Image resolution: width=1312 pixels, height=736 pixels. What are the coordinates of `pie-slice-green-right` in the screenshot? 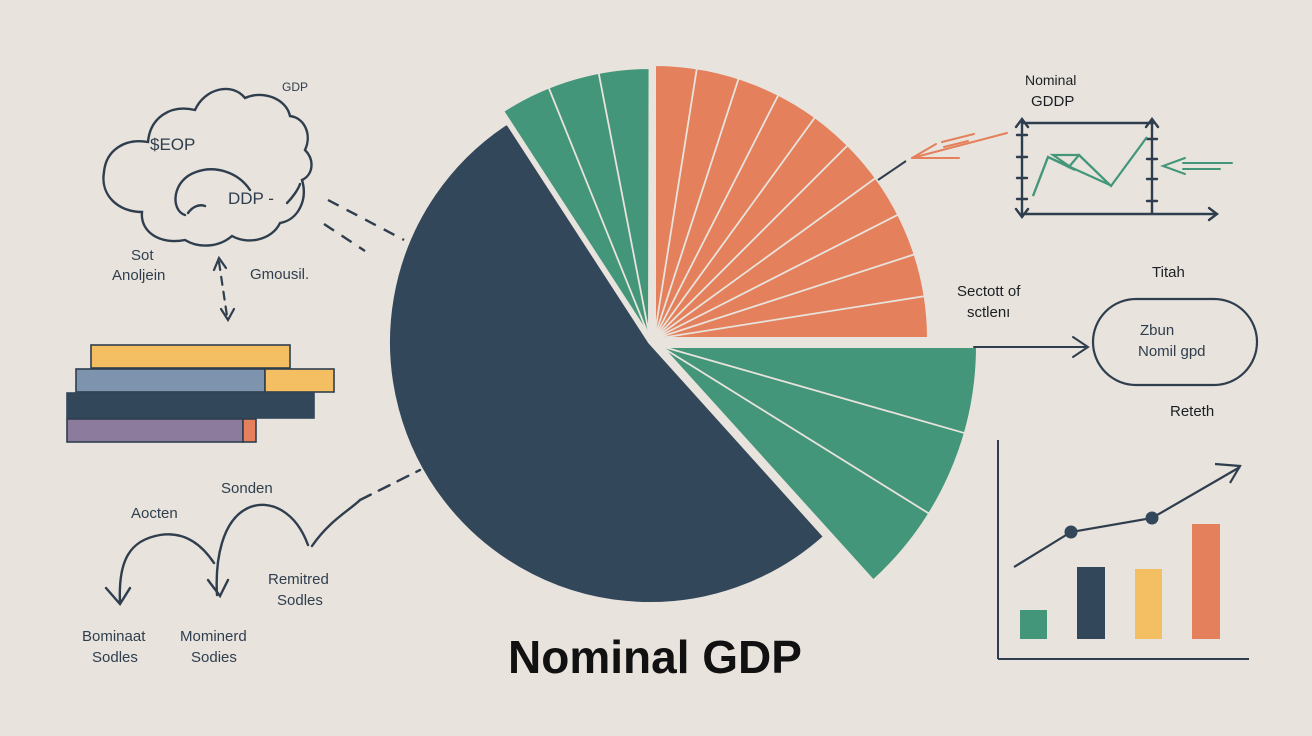 It's located at (819, 464).